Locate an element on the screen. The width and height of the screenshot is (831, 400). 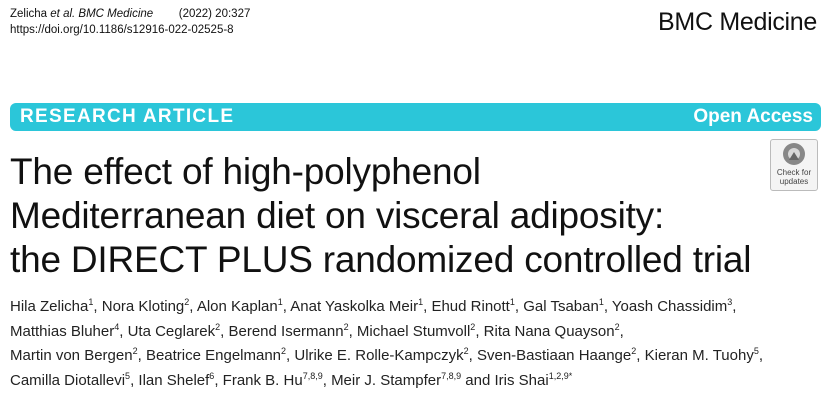
badge-text: Check for updates is located at coordinates (794, 177).